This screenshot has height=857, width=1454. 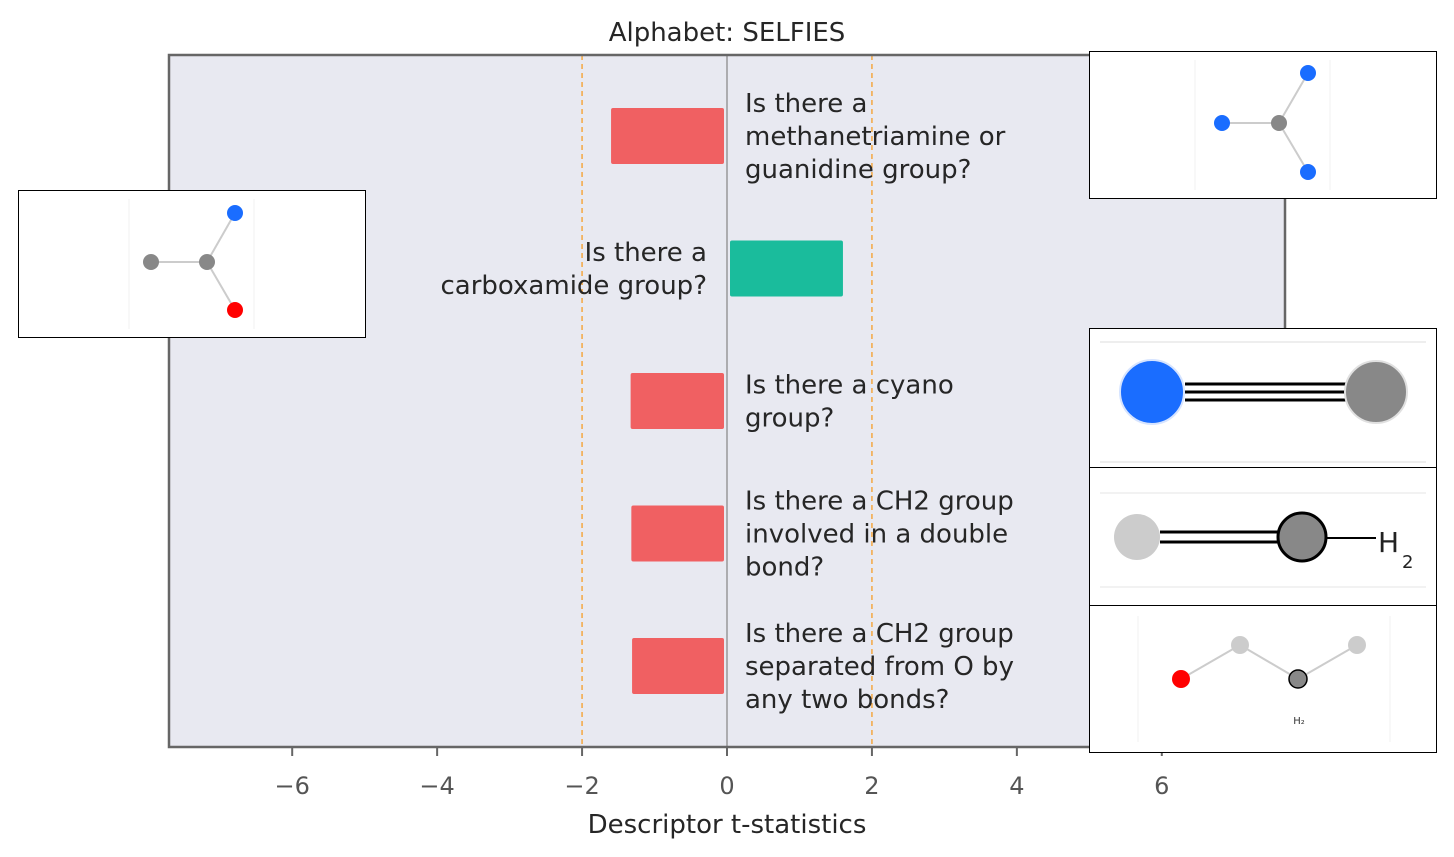 What do you see at coordinates (726, 786) in the screenshot?
I see `x-tick-label: 0` at bounding box center [726, 786].